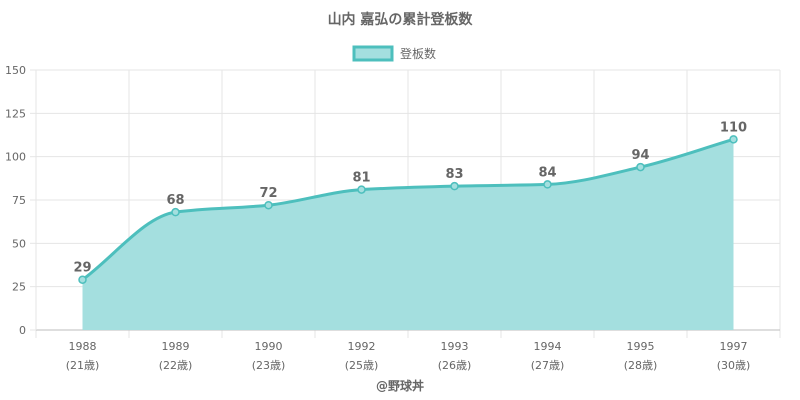 This screenshot has width=800, height=400. I want to click on y-tick-label: 125, so click(15, 113).